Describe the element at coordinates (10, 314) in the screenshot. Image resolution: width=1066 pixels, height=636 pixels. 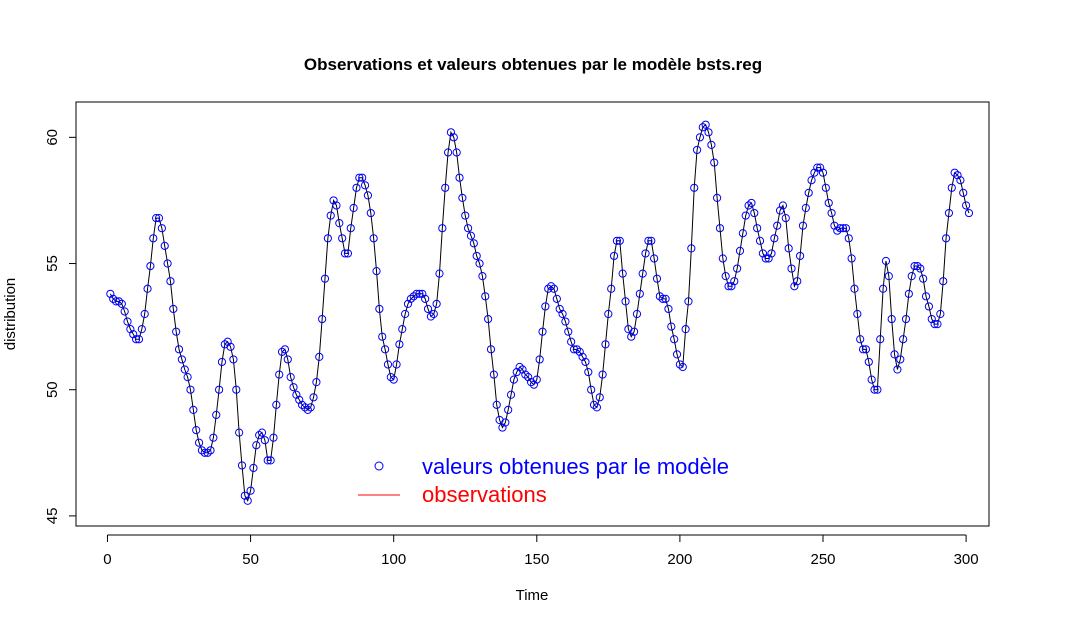
I see `y-axis-label: distribution` at that location.